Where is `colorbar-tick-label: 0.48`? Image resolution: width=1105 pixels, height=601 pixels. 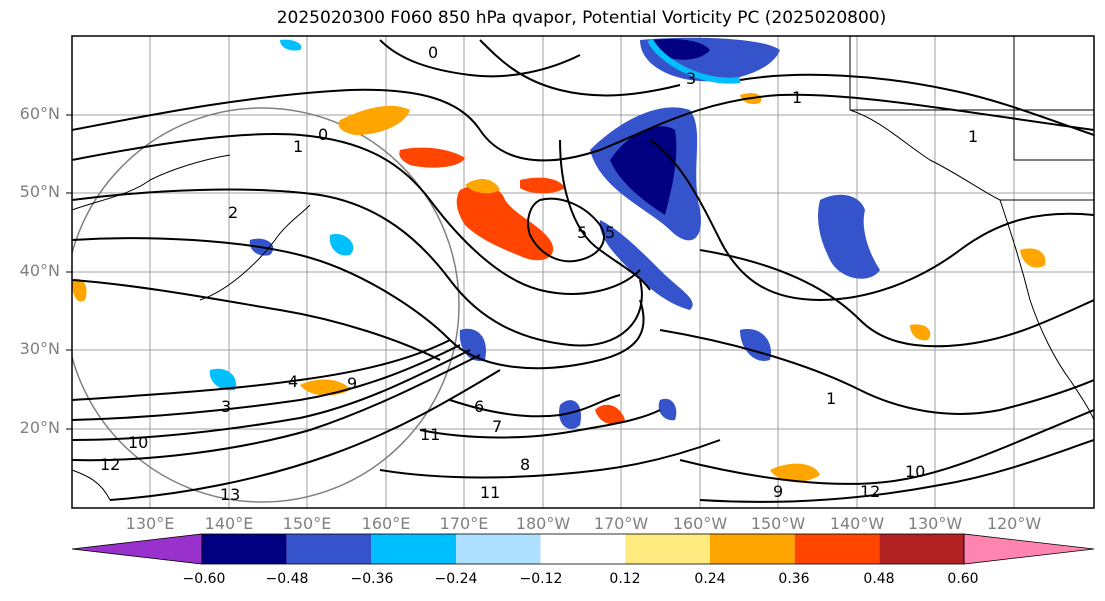
colorbar-tick-label: 0.48 is located at coordinates (879, 579).